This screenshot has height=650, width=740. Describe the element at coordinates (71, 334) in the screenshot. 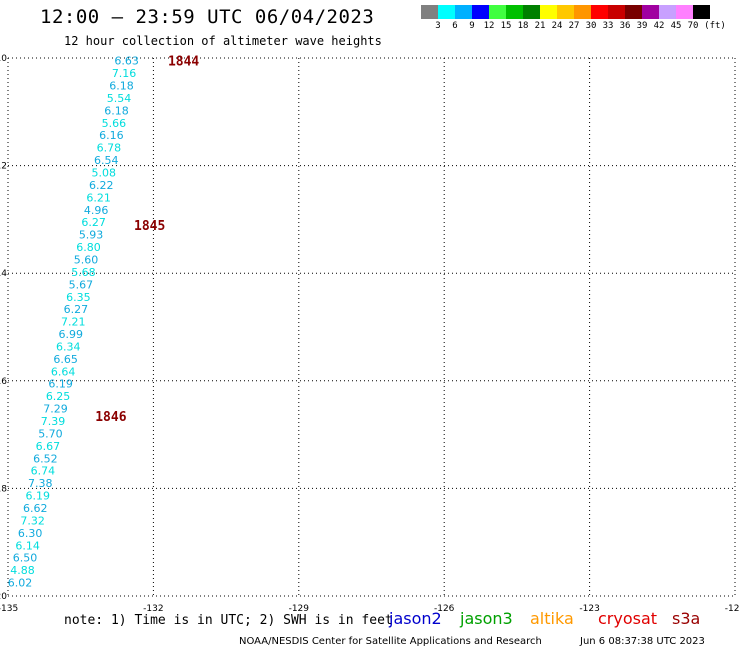

I see `wave-height-value: 6.99` at that location.